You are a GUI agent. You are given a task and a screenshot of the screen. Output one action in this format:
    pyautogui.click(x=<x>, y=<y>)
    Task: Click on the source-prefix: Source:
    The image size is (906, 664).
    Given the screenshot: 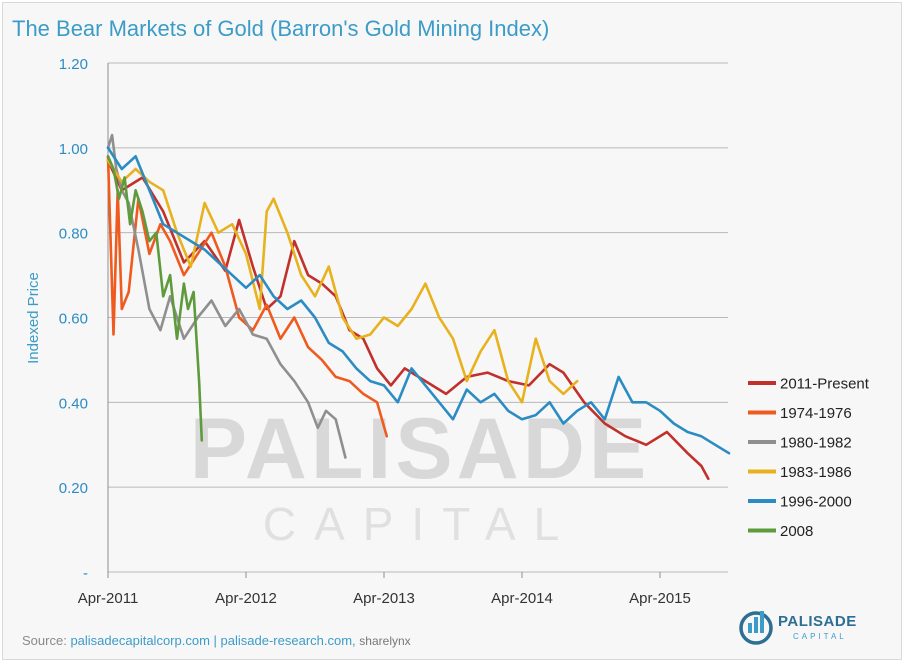 What is the action you would take?
    pyautogui.click(x=44, y=640)
    